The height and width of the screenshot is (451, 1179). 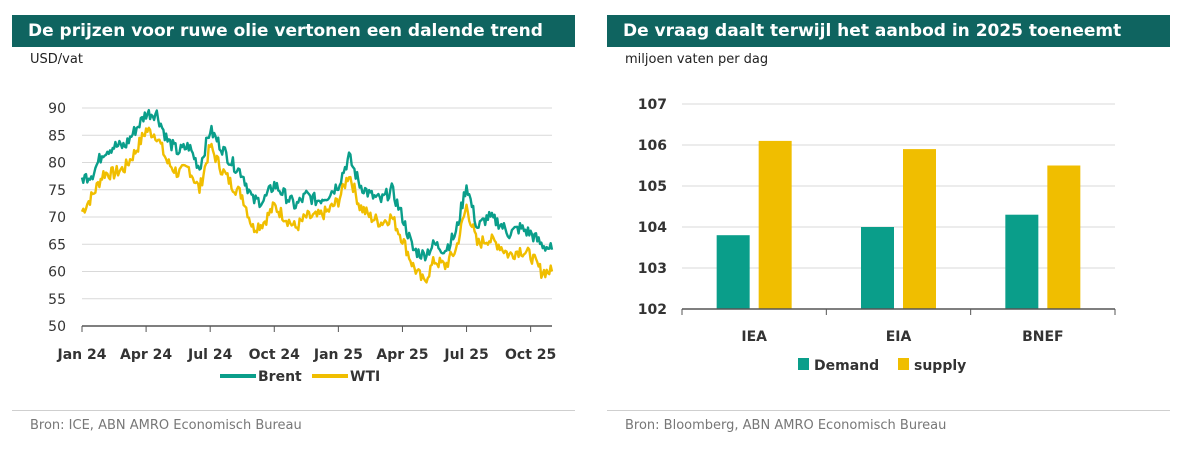 What do you see at coordinates (882, 366) in the screenshot?
I see `bar-chart-legend: Demand supply` at bounding box center [882, 366].